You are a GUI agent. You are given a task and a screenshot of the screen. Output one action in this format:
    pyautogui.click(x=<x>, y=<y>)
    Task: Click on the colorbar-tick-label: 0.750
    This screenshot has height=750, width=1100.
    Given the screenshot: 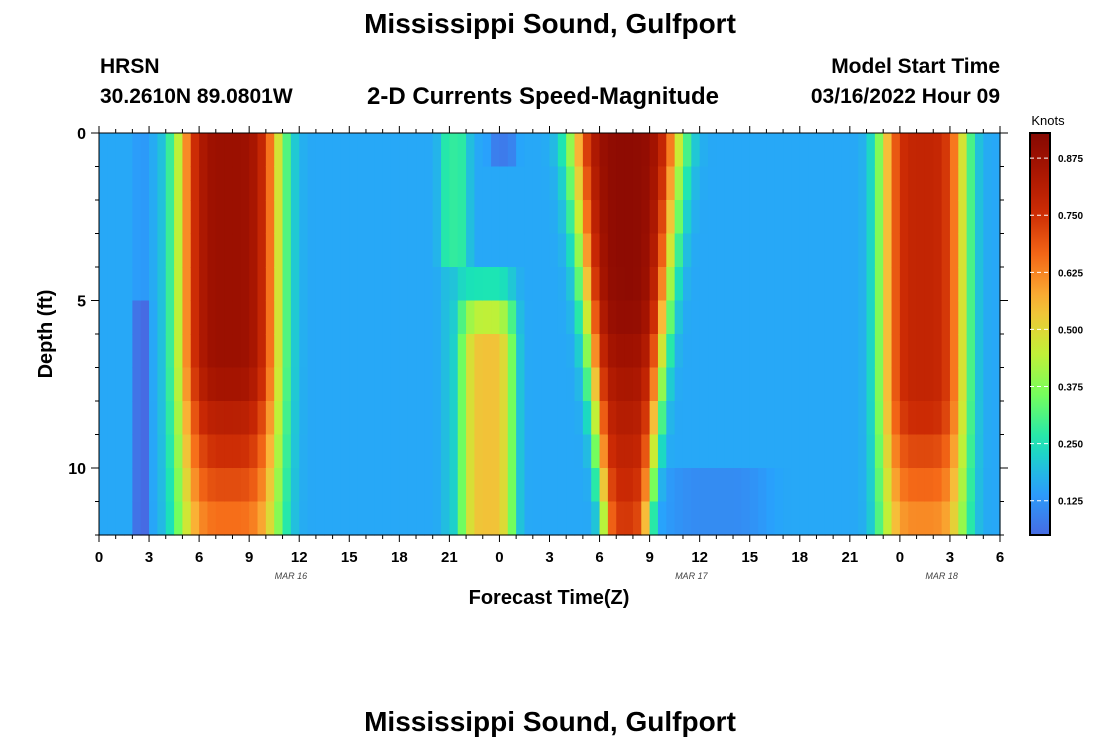 What is the action you would take?
    pyautogui.click(x=1070, y=216)
    